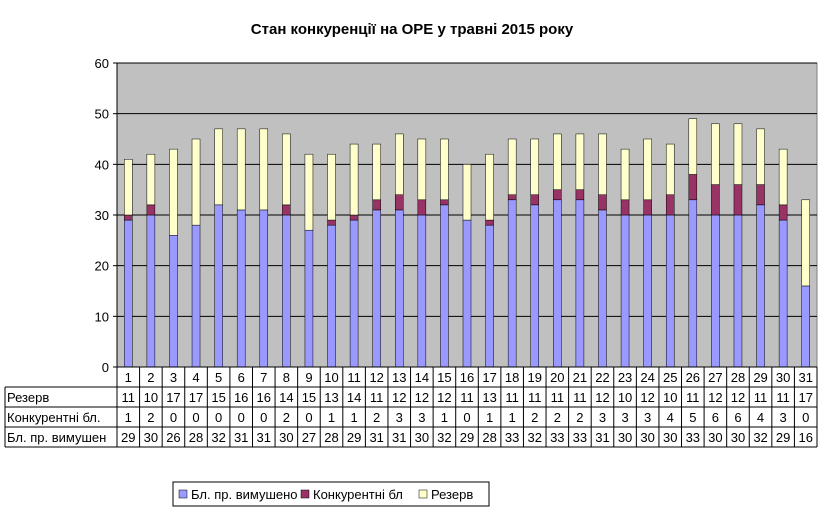 The width and height of the screenshot is (824, 516). Describe the element at coordinates (102, 316) in the screenshot. I see `y-tick-label: 10` at that location.